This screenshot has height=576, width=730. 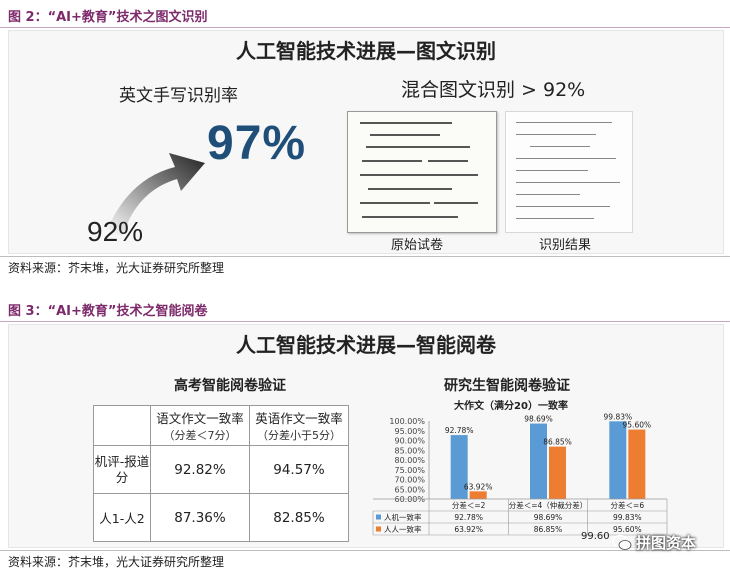 What do you see at coordinates (666, 543) in the screenshot?
I see `watermark-text: 拼图资本` at bounding box center [666, 543].